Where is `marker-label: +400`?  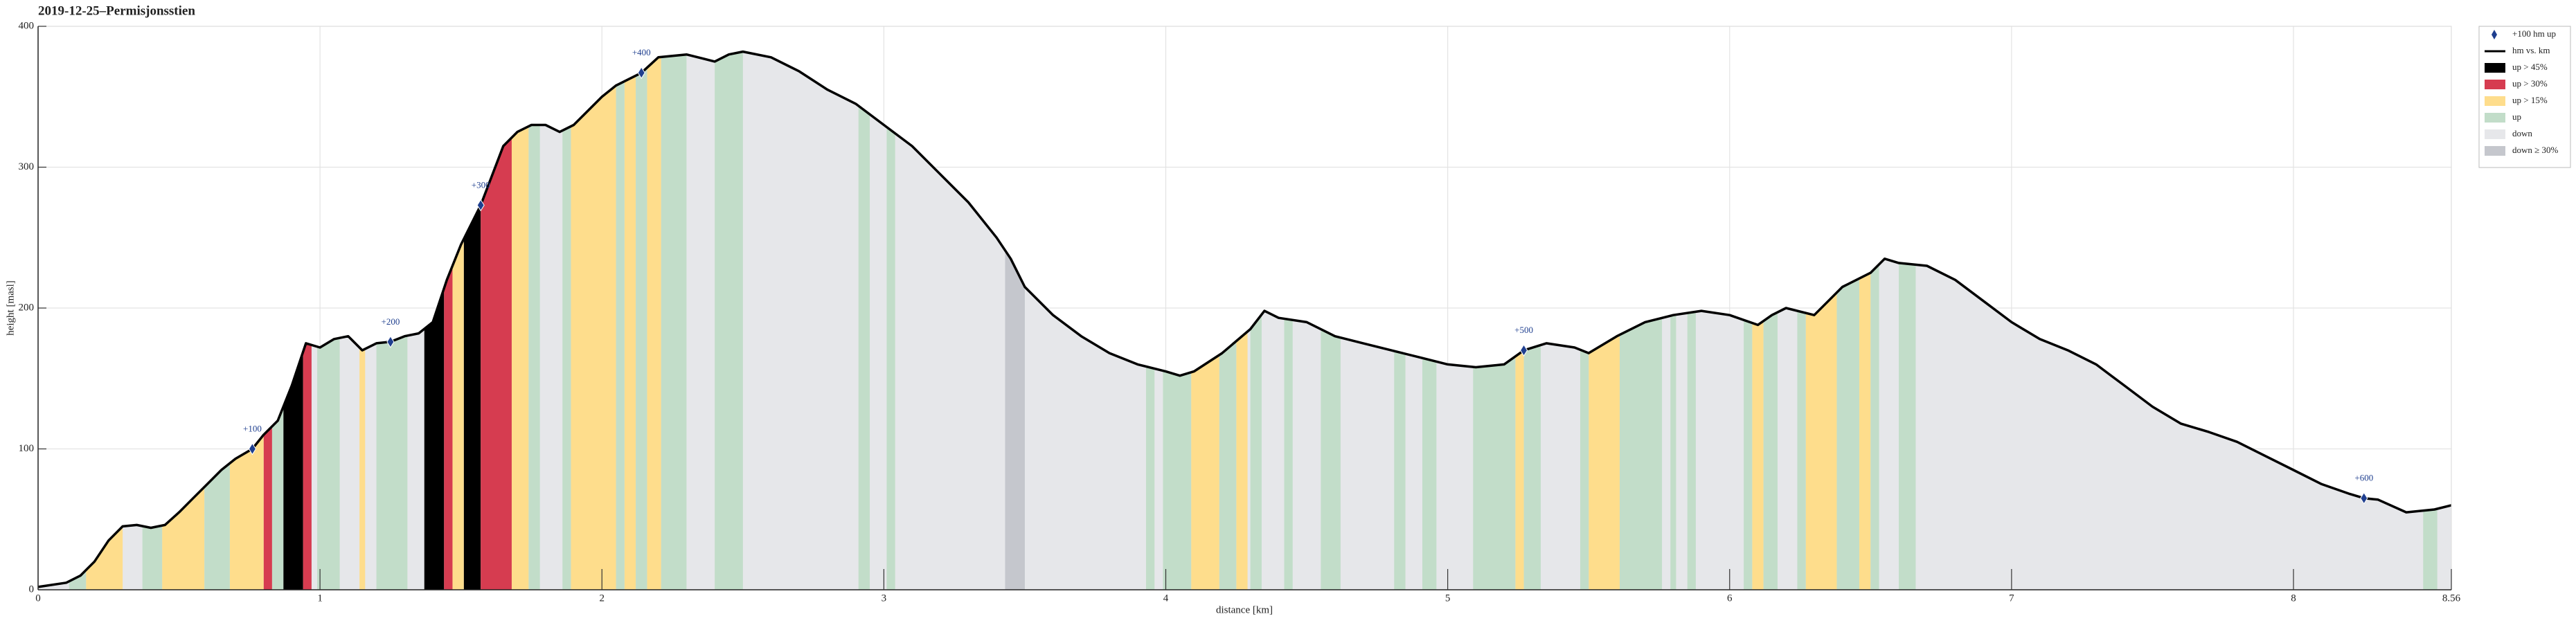
marker-label: +400 is located at coordinates (641, 52).